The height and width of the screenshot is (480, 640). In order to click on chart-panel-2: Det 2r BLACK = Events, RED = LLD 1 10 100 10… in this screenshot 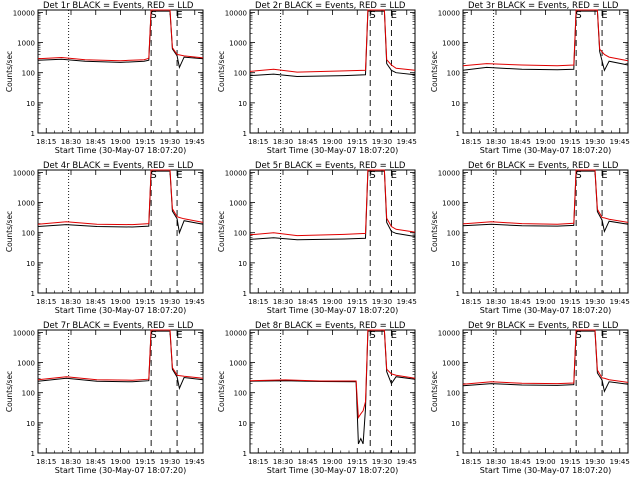, I will do `click(317, 78)`.